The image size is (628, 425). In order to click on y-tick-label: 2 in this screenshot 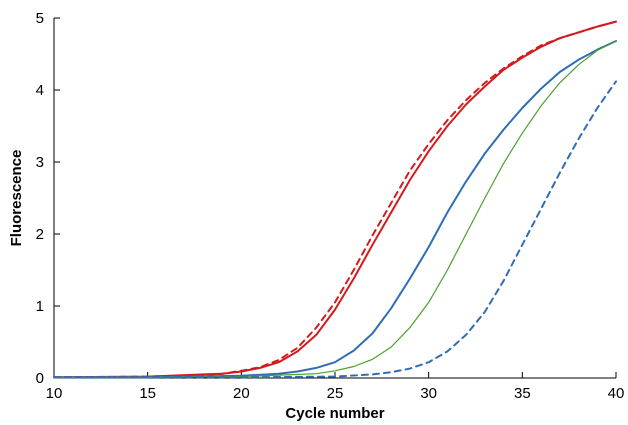, I will do `click(40, 234)`.